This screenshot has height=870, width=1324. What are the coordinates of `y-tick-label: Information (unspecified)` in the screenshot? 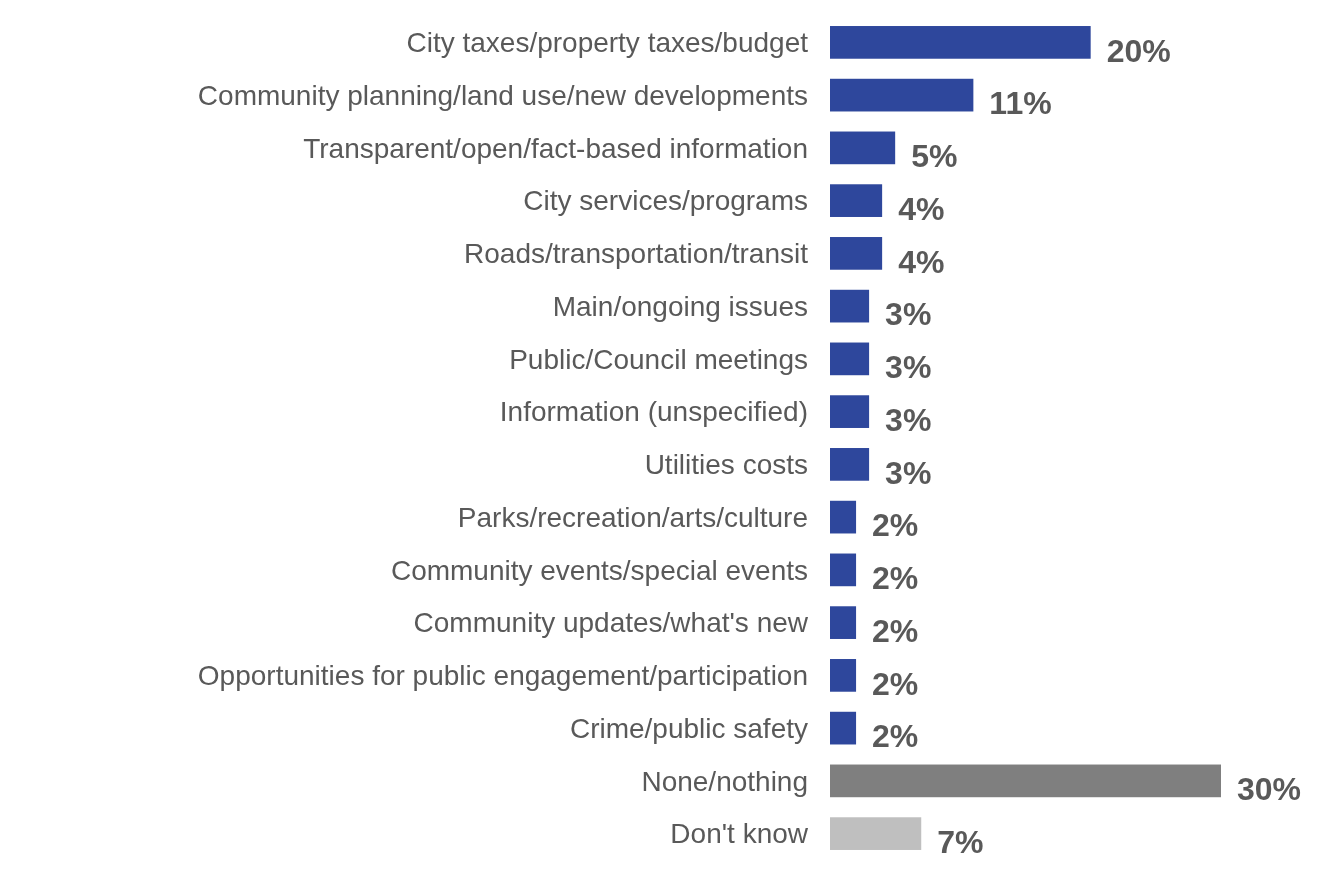 It's located at (653, 412).